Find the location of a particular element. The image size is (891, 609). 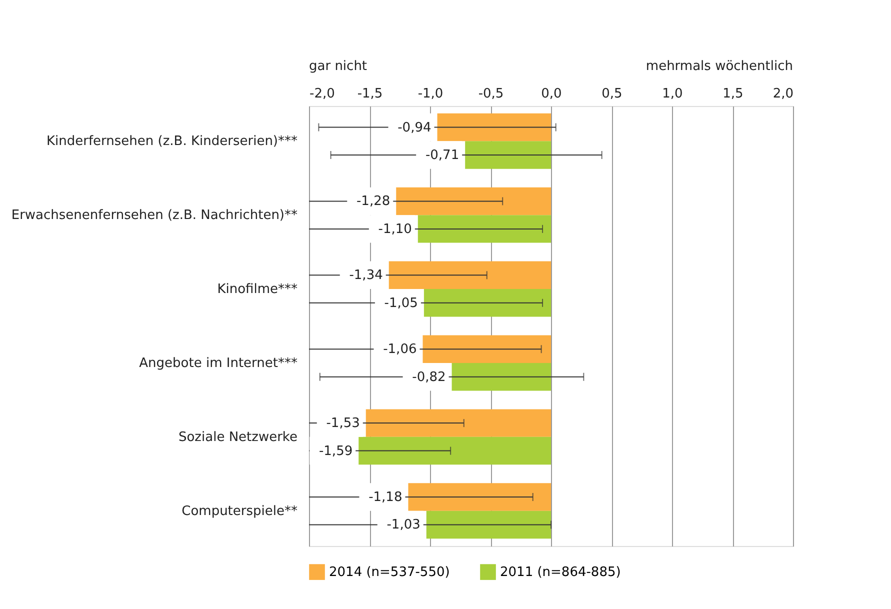

data-label: -1,34 is located at coordinates (366, 276).